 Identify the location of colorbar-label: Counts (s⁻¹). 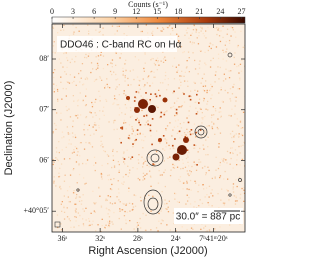
(148, 4).